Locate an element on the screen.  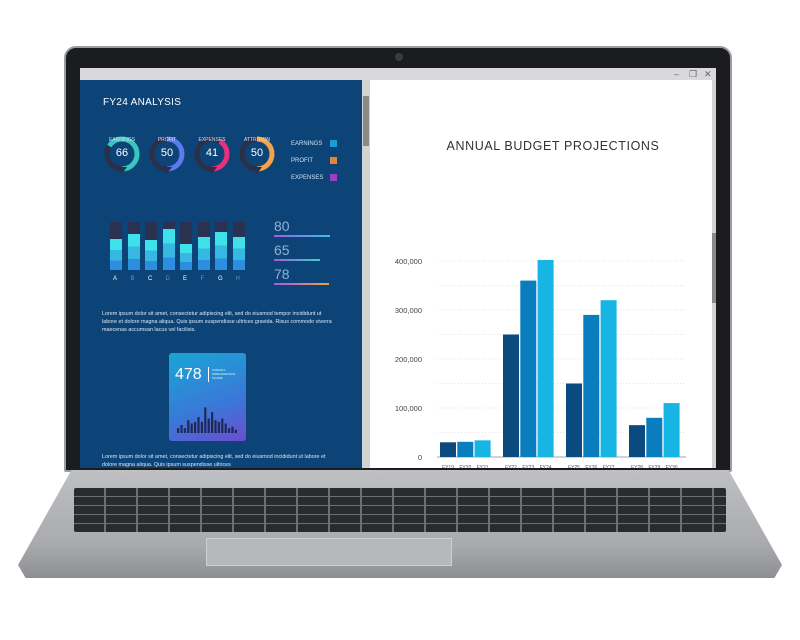
divider is located at coordinates (208, 374).